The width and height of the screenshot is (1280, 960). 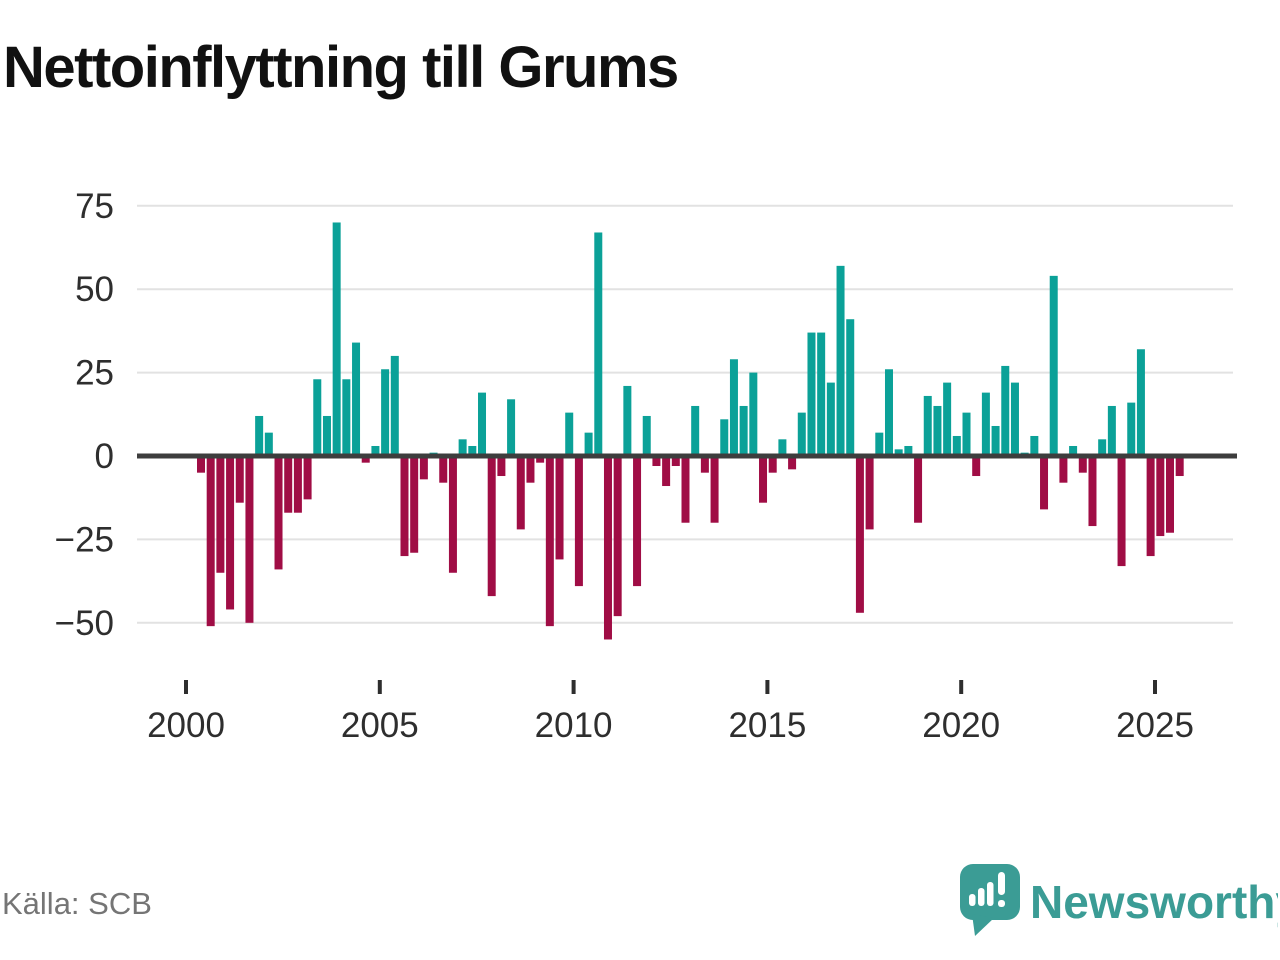 I want to click on newsworthy-logo-text: Newsworthy, so click(x=1154, y=902).